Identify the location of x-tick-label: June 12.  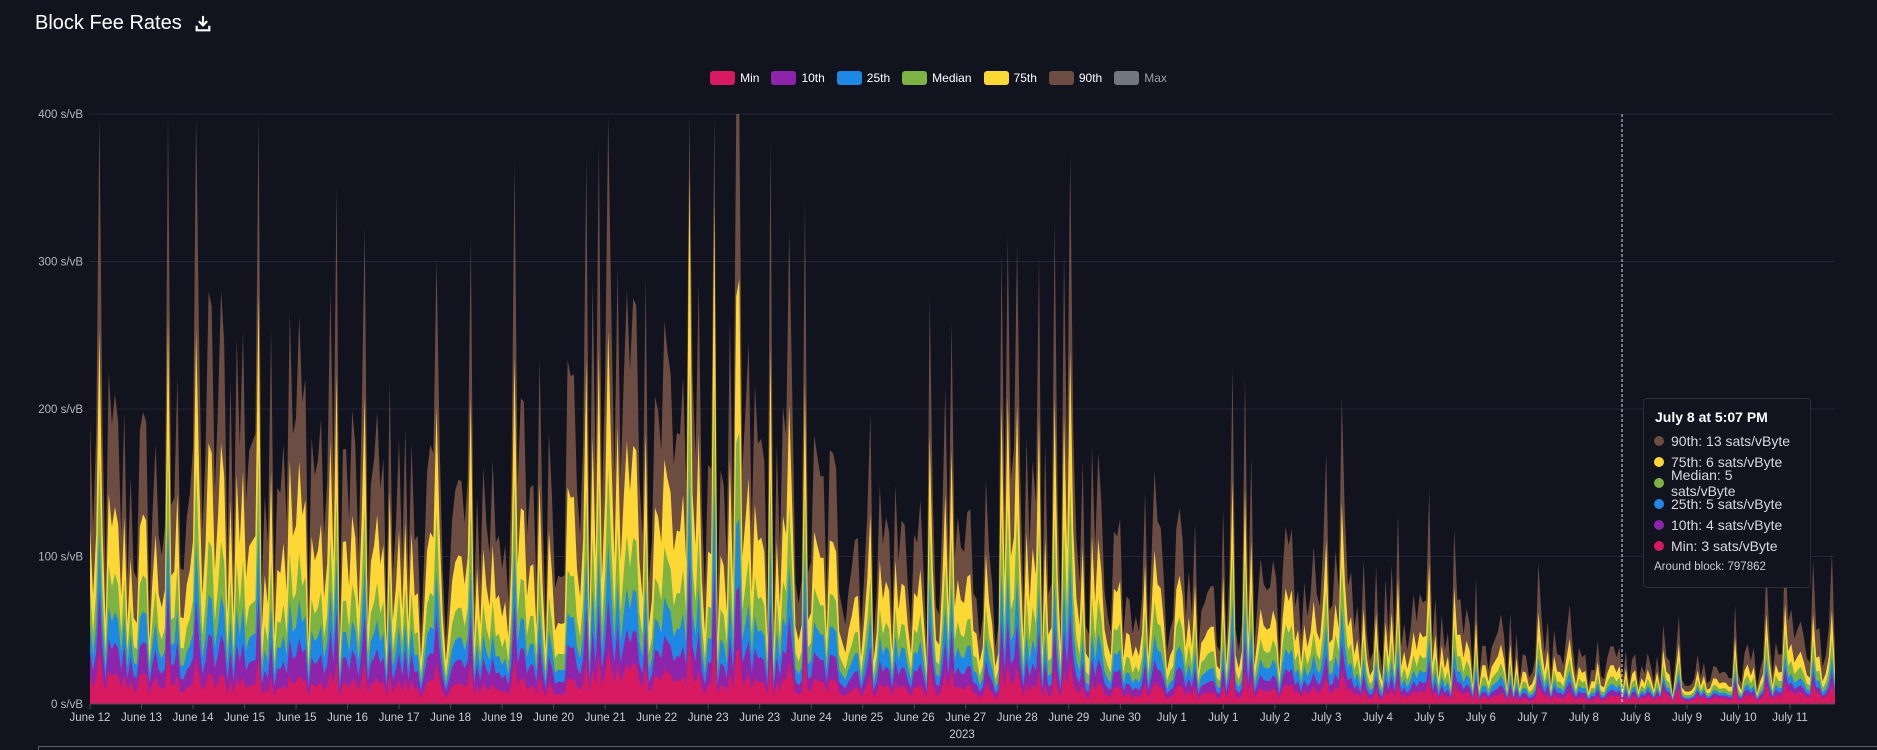
(90, 718).